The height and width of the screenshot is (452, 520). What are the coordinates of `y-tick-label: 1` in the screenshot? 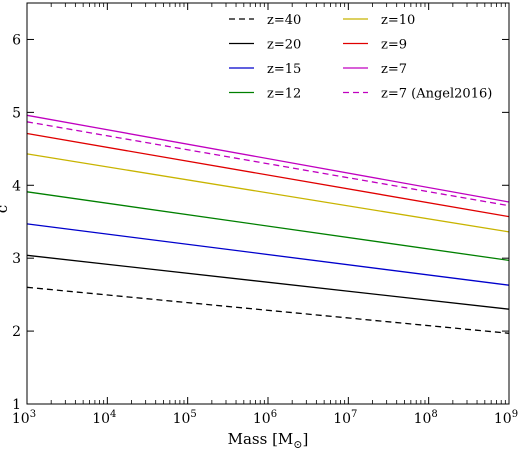 It's located at (16, 405).